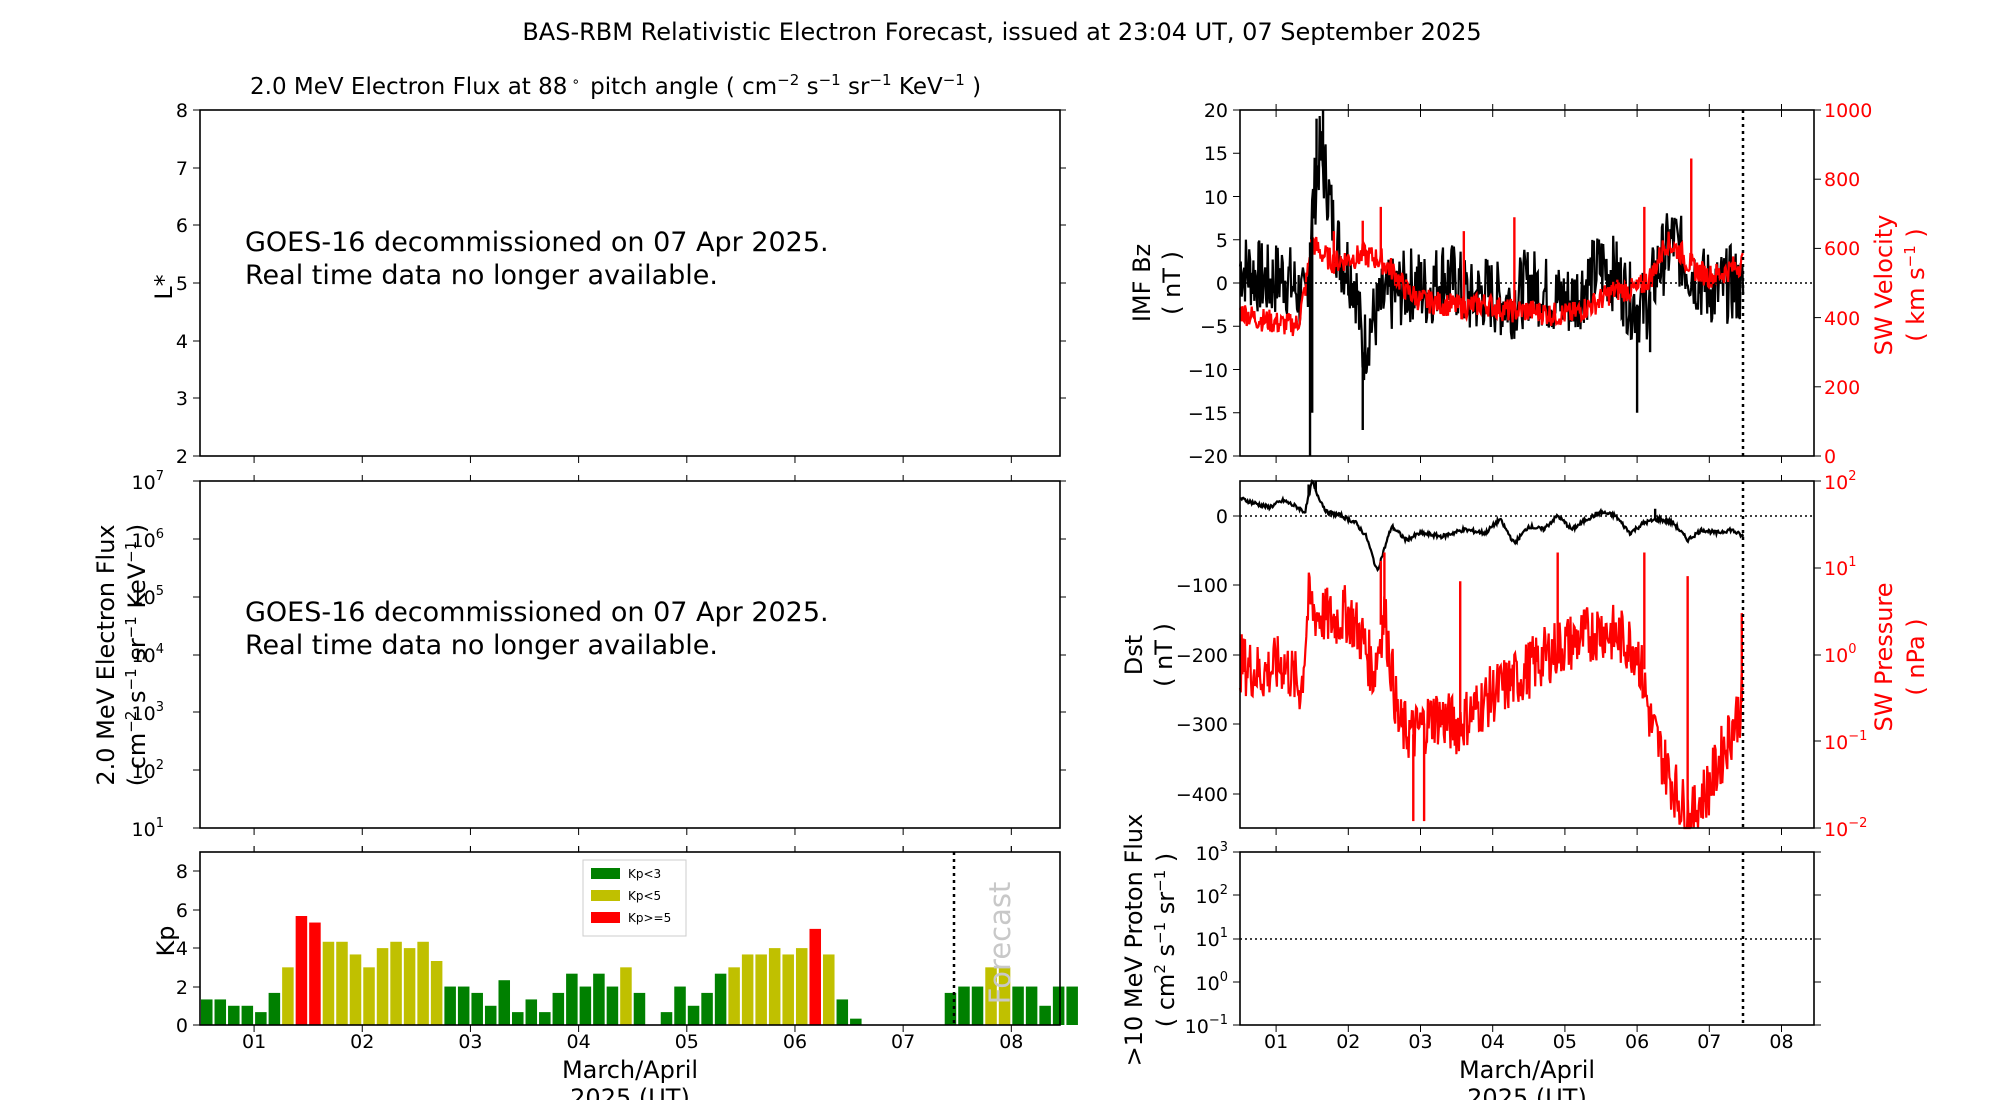  Describe the element at coordinates (605, 917) in the screenshot. I see `kp-legend-swatch-high` at that location.